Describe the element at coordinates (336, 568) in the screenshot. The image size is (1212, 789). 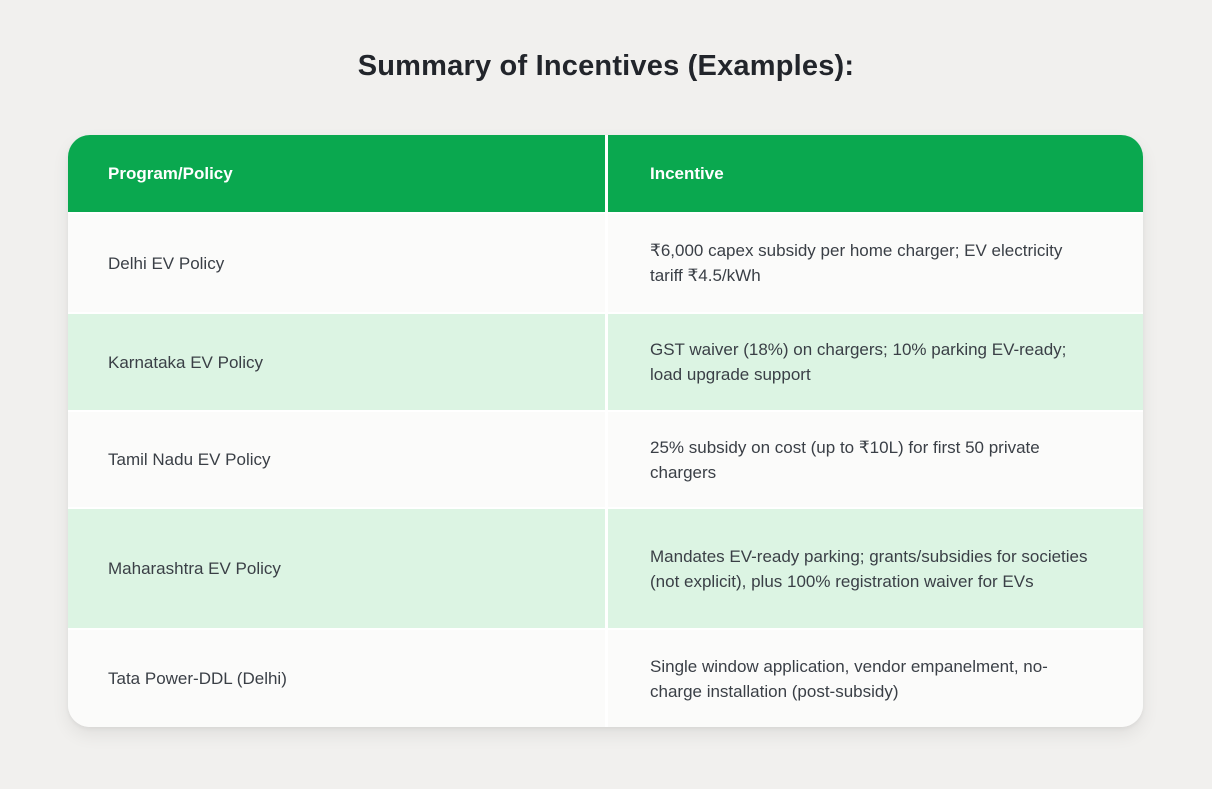
I see `program-cell: Maharashtra EV Policy` at that location.